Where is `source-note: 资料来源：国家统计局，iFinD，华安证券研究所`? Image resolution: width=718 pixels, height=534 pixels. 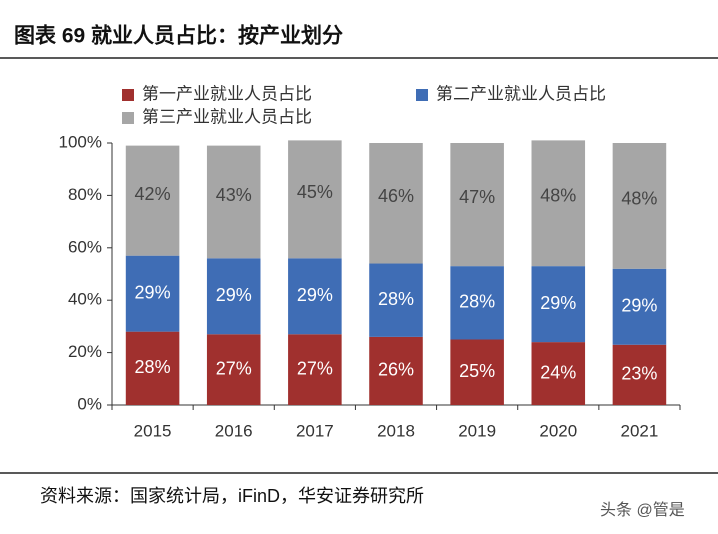
source-note: 资料来源：国家统计局，iFinD，华安证券研究所 is located at coordinates (232, 496).